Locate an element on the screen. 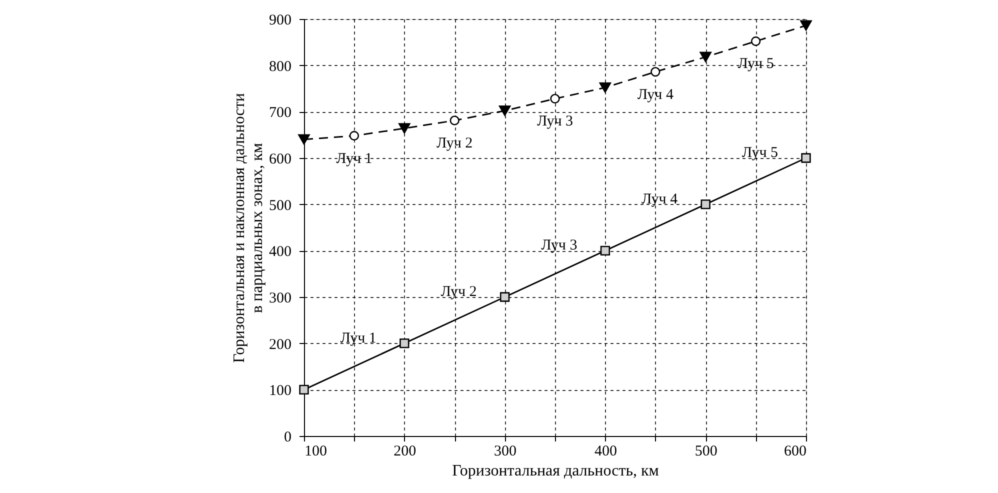 Image resolution: width=998 pixels, height=493 pixels. y-tick-label: 200 is located at coordinates (280, 344).